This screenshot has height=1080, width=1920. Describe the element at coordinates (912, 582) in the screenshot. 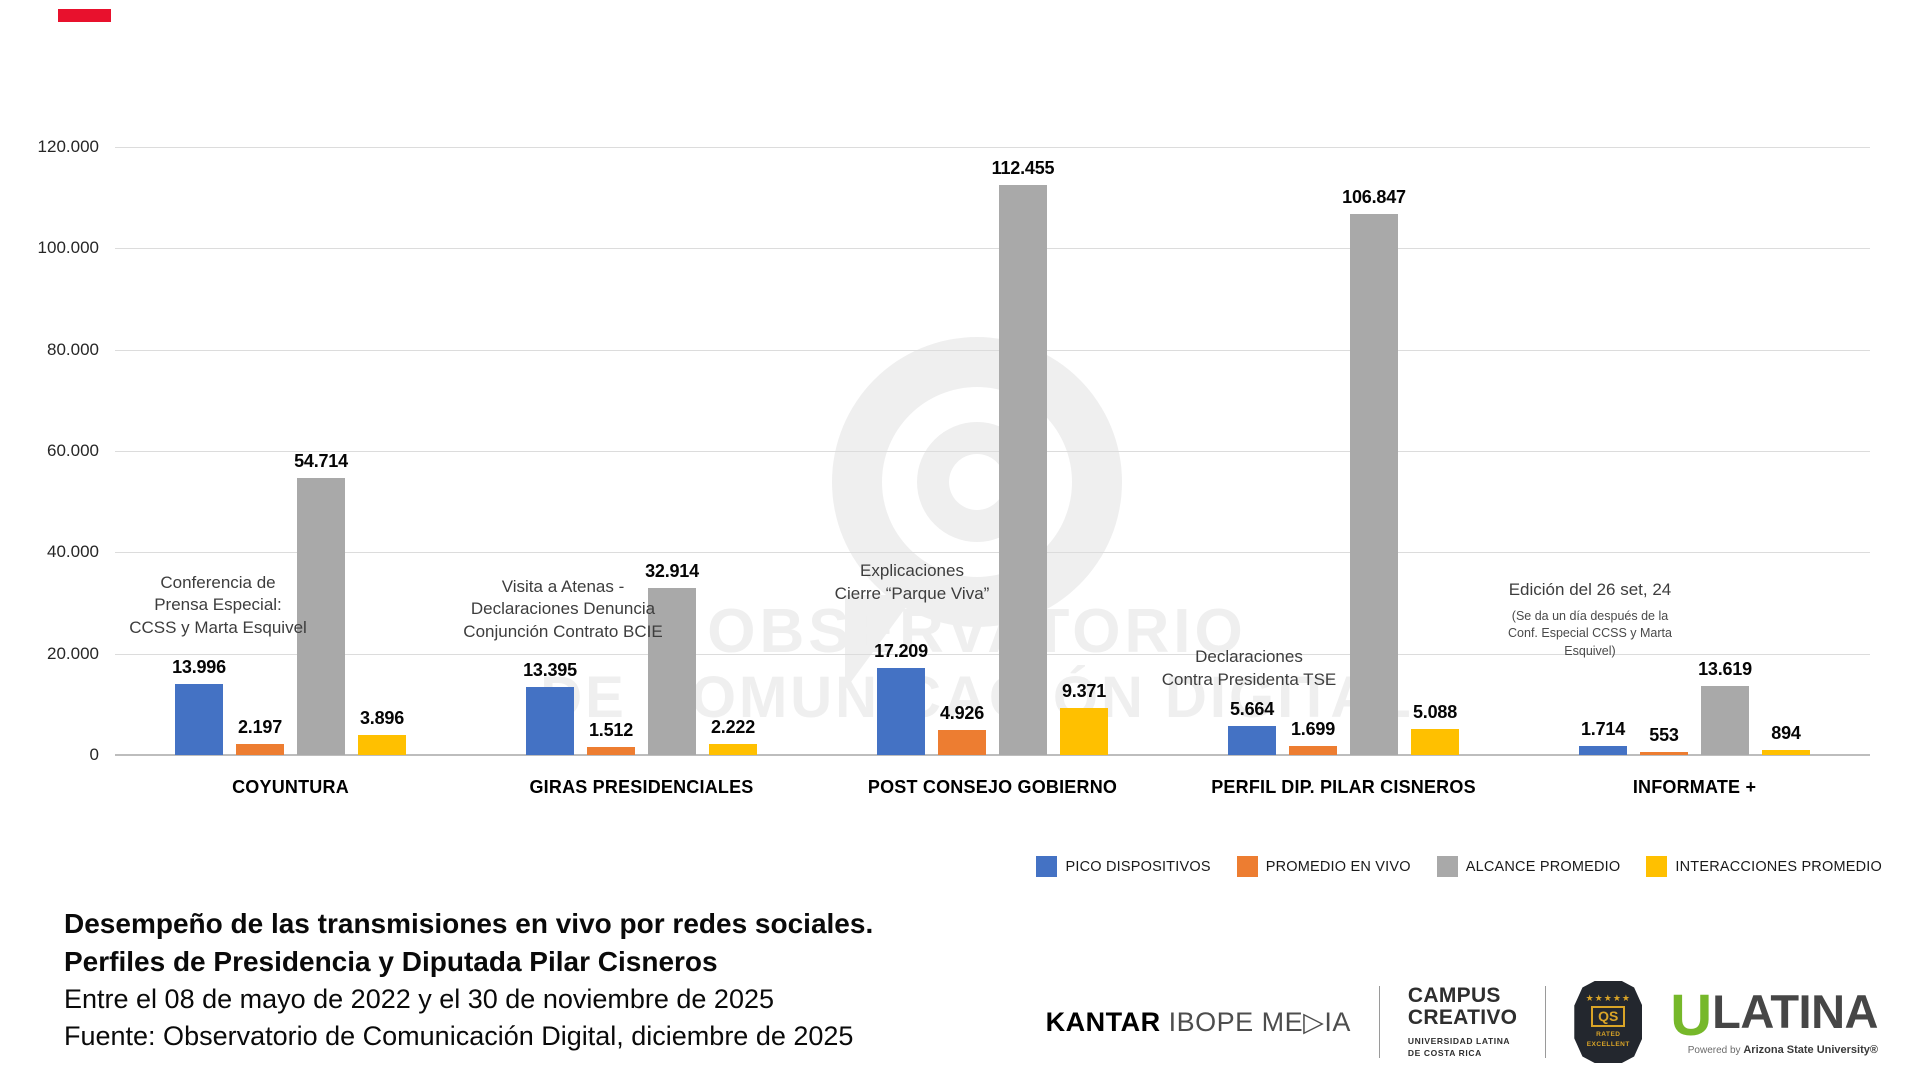

I see `annotation: Explicaciones Cierre “Parque Viva”` at that location.